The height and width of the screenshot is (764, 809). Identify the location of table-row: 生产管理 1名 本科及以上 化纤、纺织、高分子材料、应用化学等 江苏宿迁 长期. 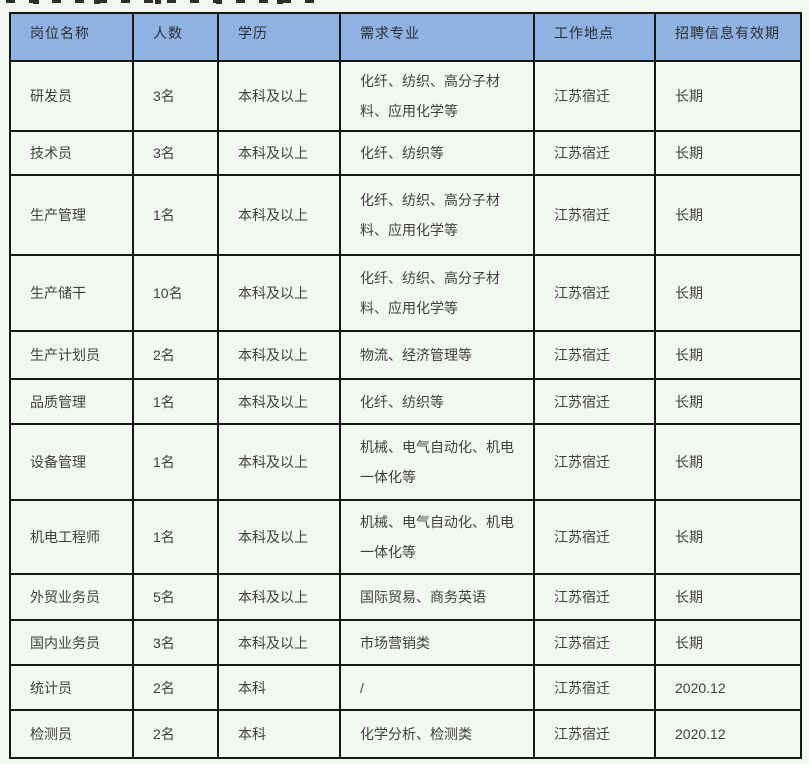
(405, 215).